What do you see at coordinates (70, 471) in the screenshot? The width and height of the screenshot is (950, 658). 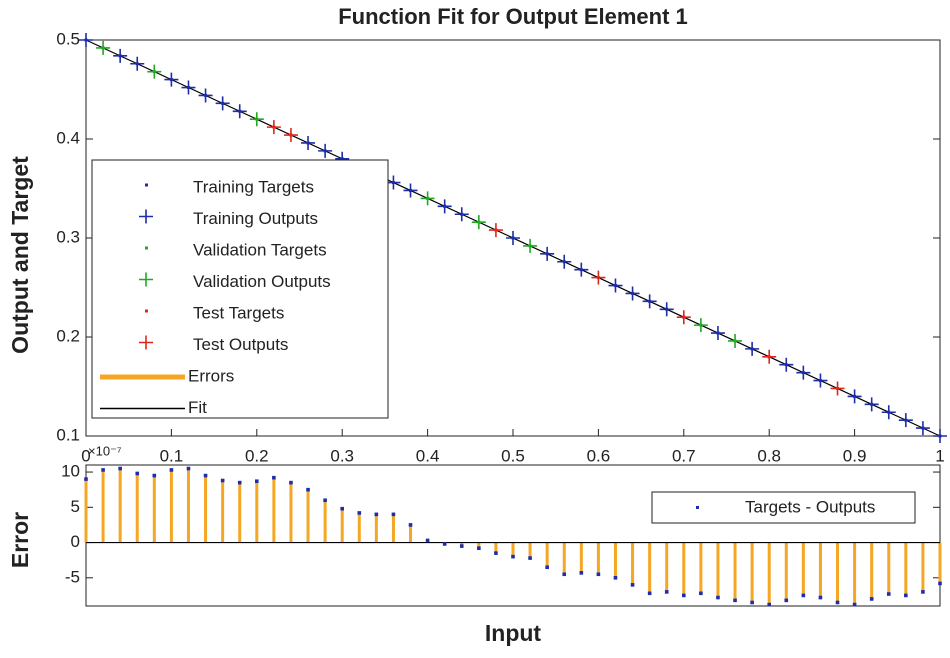 I see `y-tick-label: 10` at bounding box center [70, 471].